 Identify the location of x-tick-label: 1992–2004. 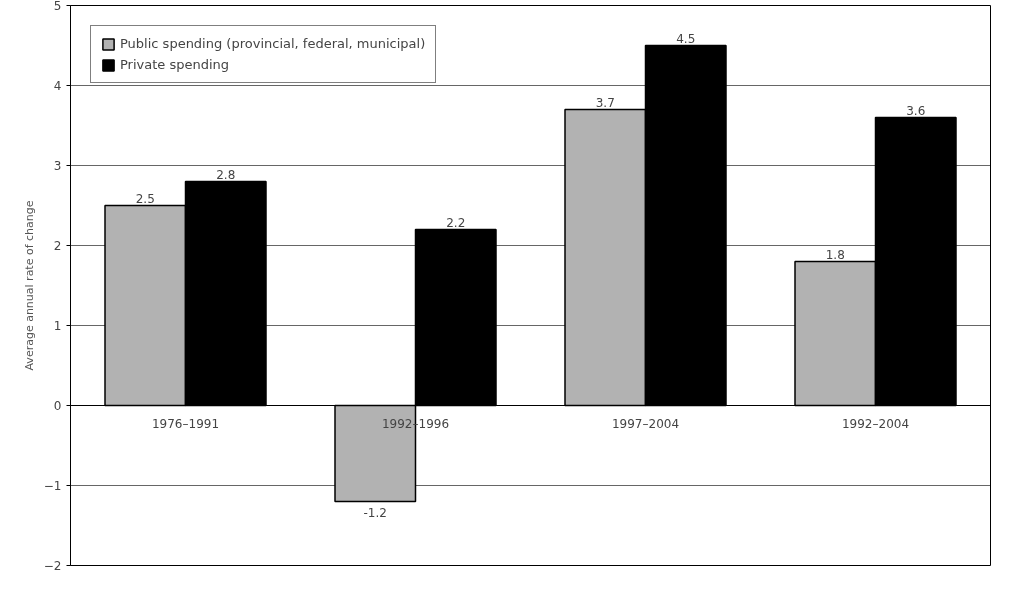
(875, 423).